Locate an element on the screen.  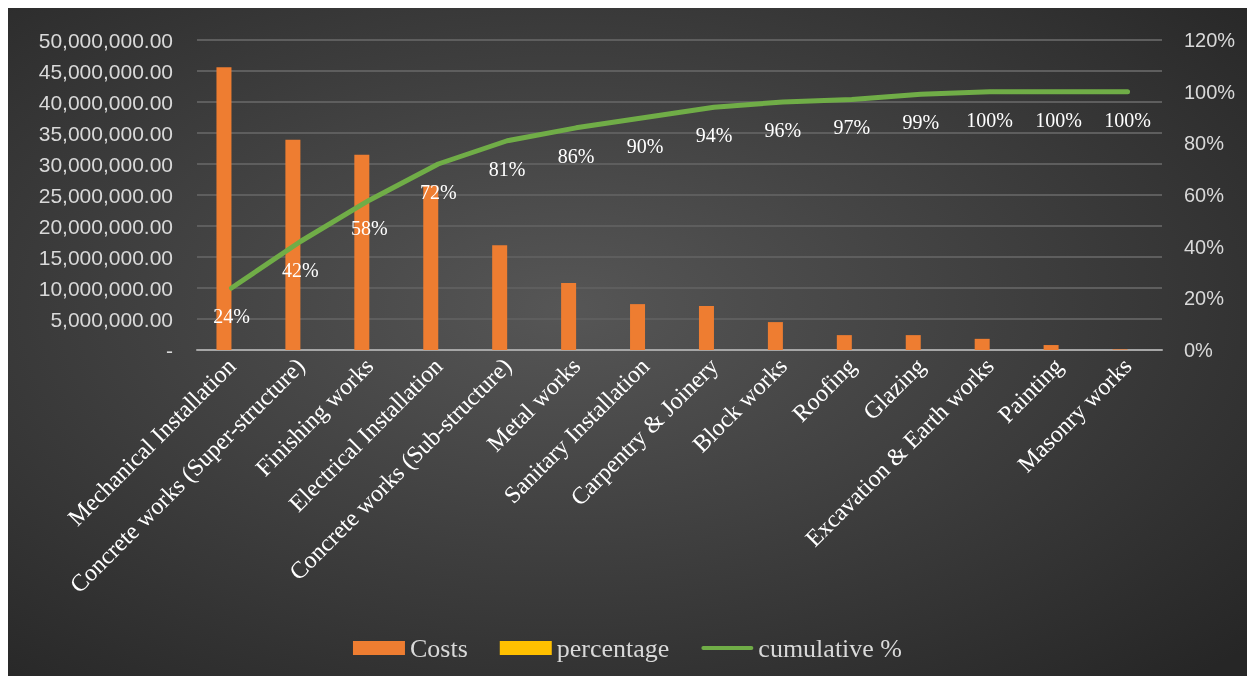
y-tick-label: 50,000,000.00 is located at coordinates (105, 40).